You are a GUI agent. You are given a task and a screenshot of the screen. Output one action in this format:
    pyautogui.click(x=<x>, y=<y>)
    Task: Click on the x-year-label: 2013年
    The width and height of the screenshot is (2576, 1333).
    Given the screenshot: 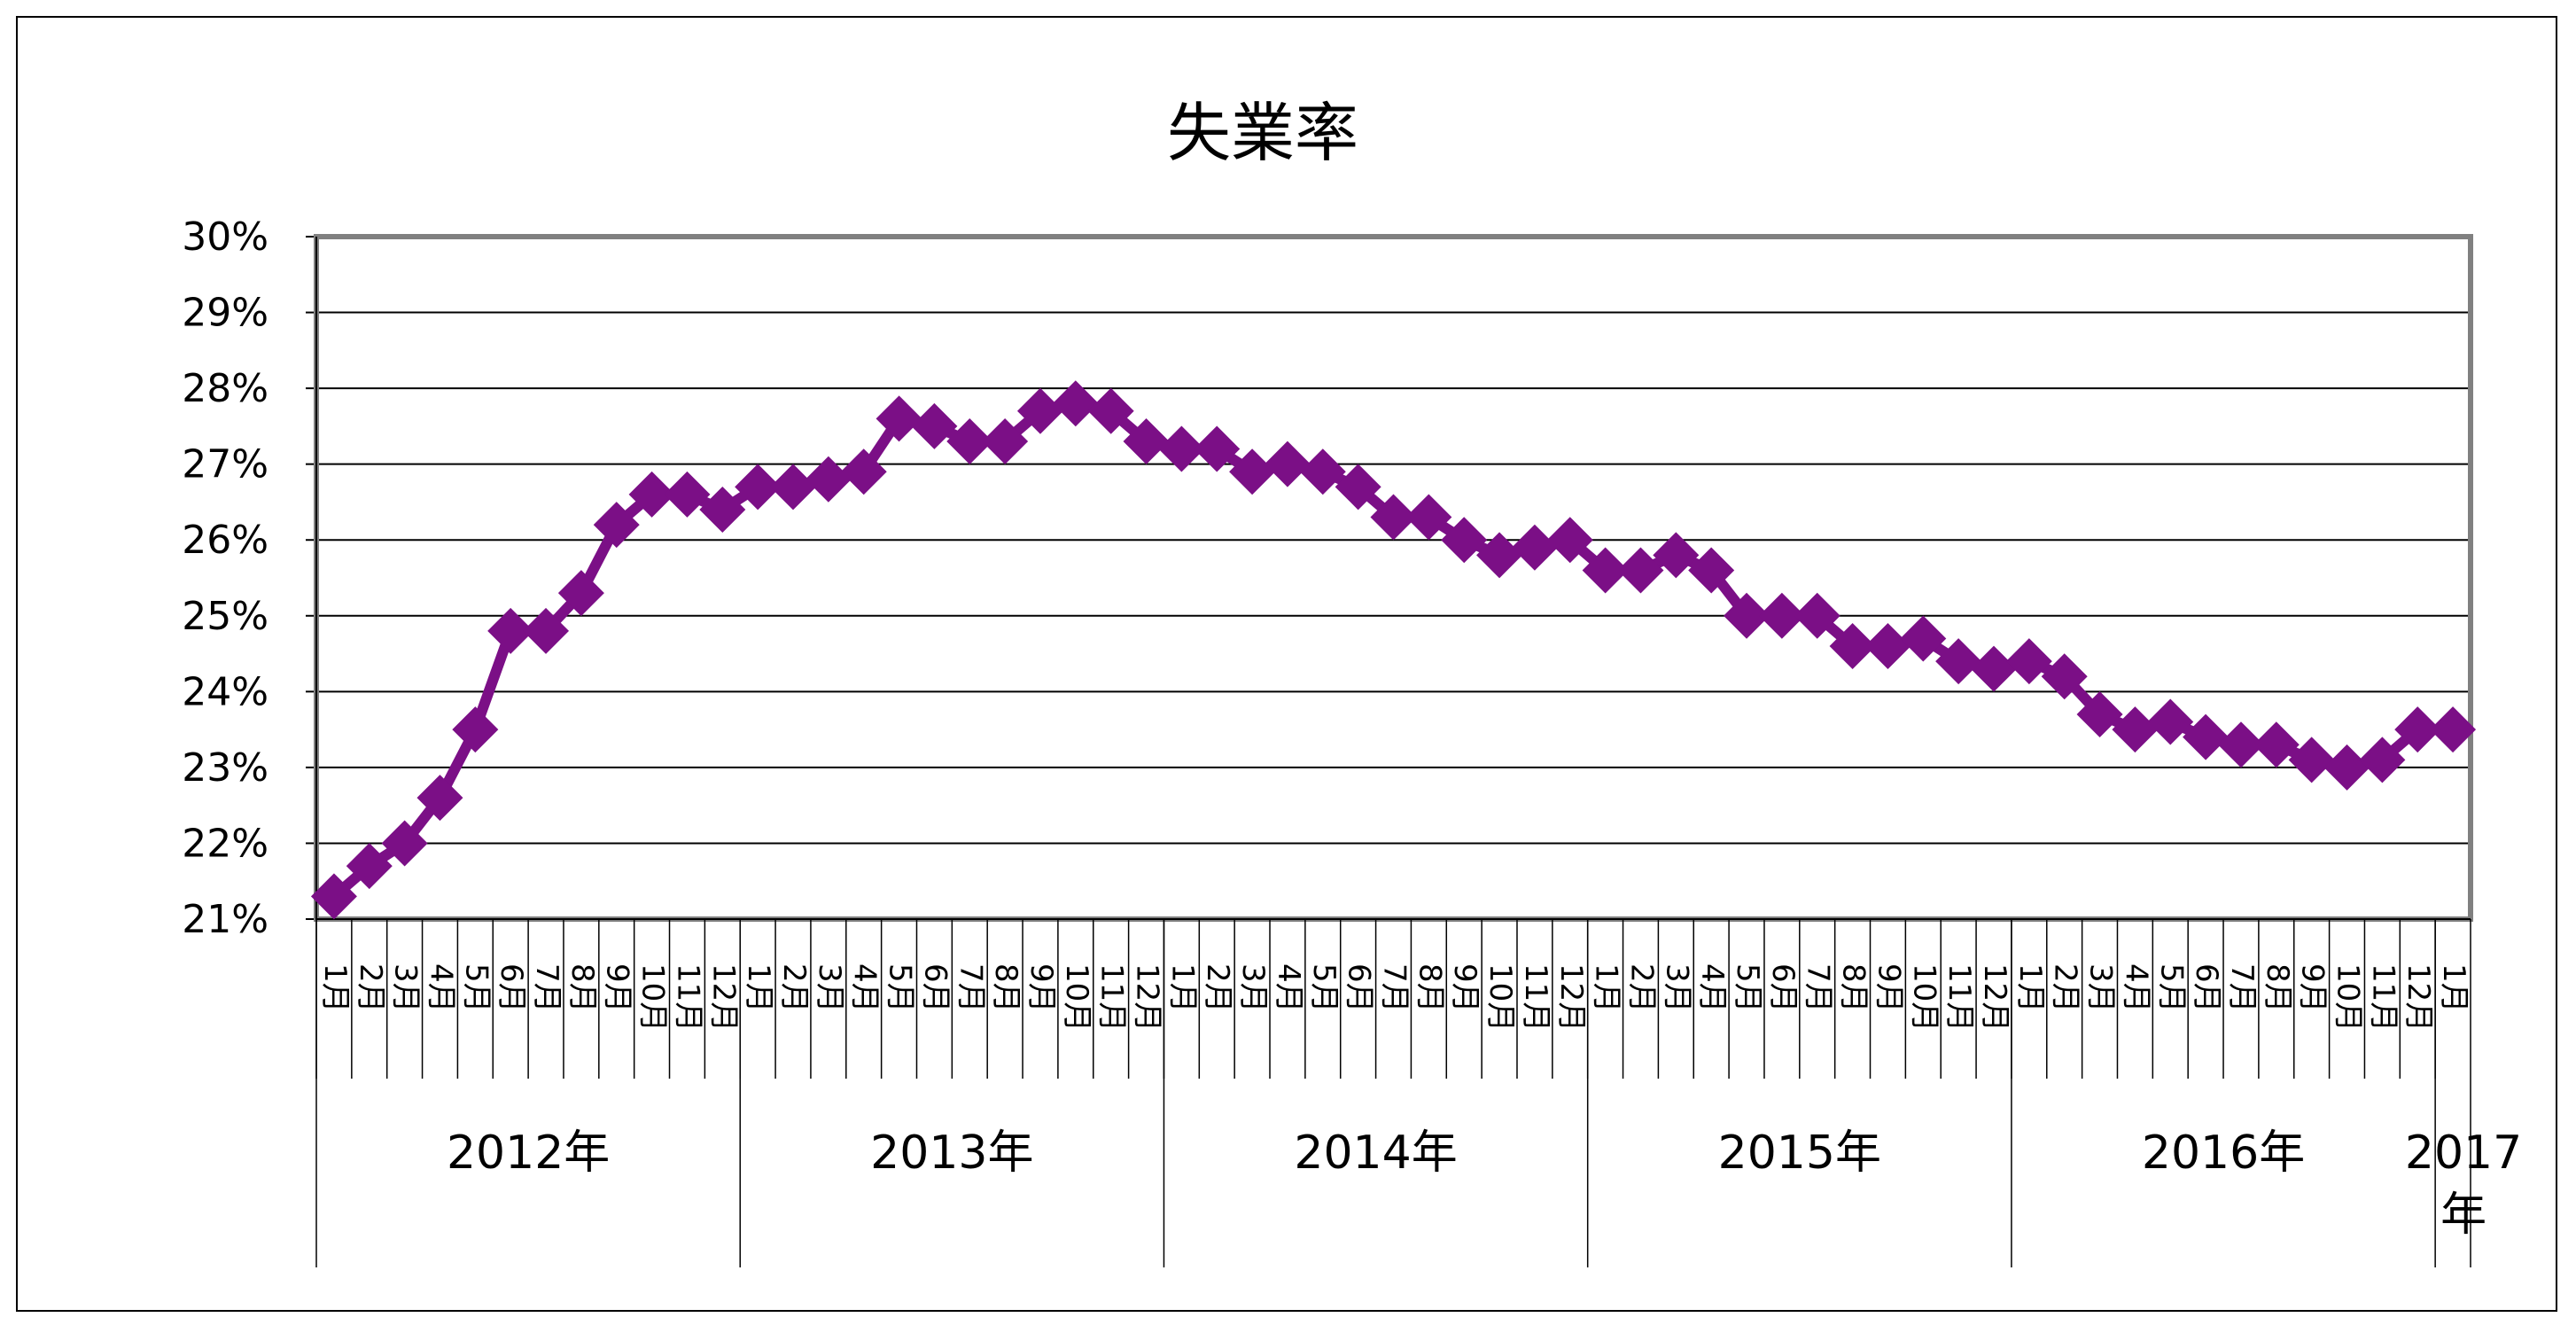 What is the action you would take?
    pyautogui.click(x=951, y=1153)
    